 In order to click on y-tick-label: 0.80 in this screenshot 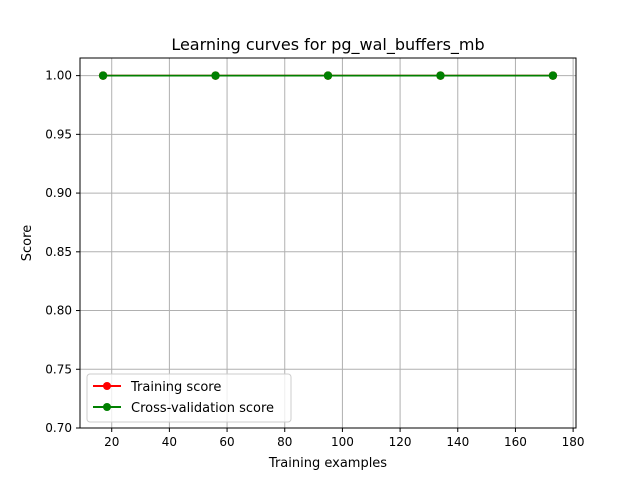, I will do `click(58, 311)`.